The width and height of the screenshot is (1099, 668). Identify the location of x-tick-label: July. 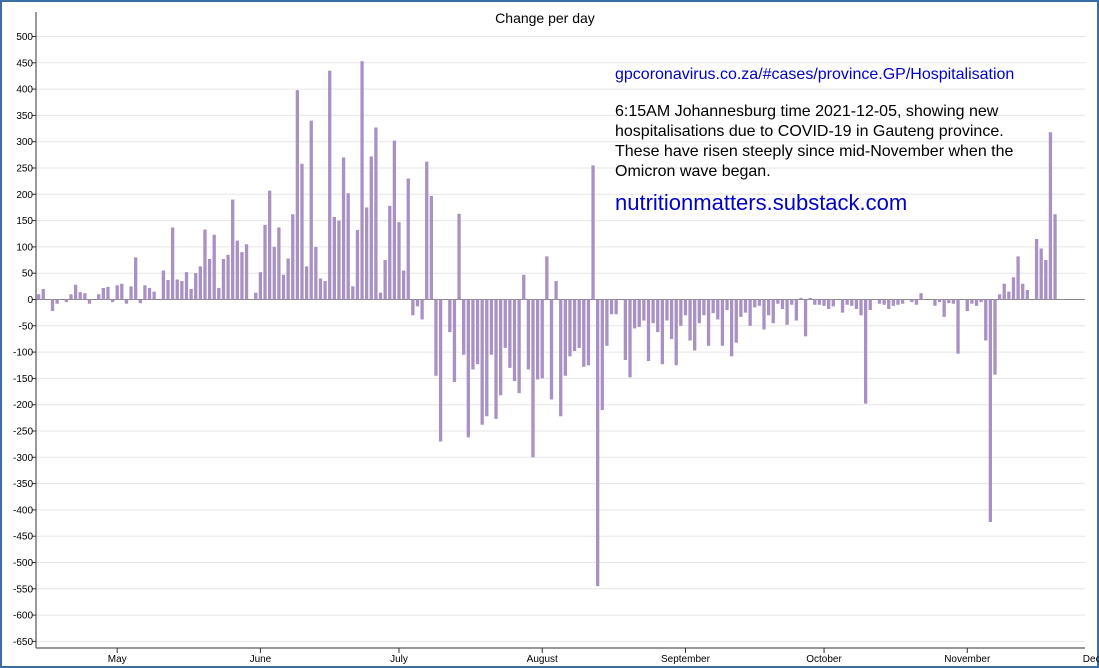
(399, 659).